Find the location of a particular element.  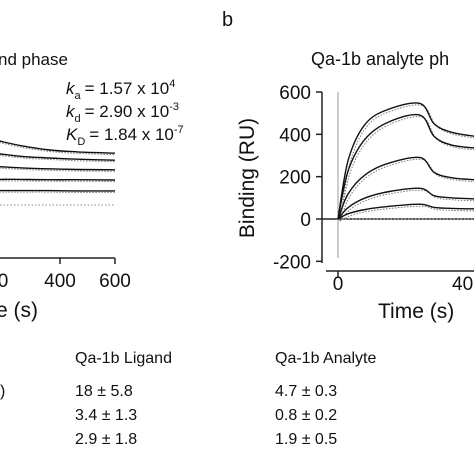

panel-b-series-group is located at coordinates (405, 162).